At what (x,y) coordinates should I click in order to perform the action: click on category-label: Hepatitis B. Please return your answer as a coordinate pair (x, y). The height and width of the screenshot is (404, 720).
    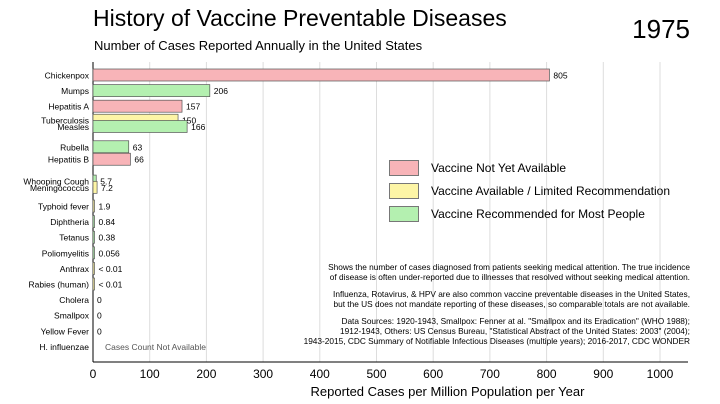
    Looking at the image, I should click on (68, 160).